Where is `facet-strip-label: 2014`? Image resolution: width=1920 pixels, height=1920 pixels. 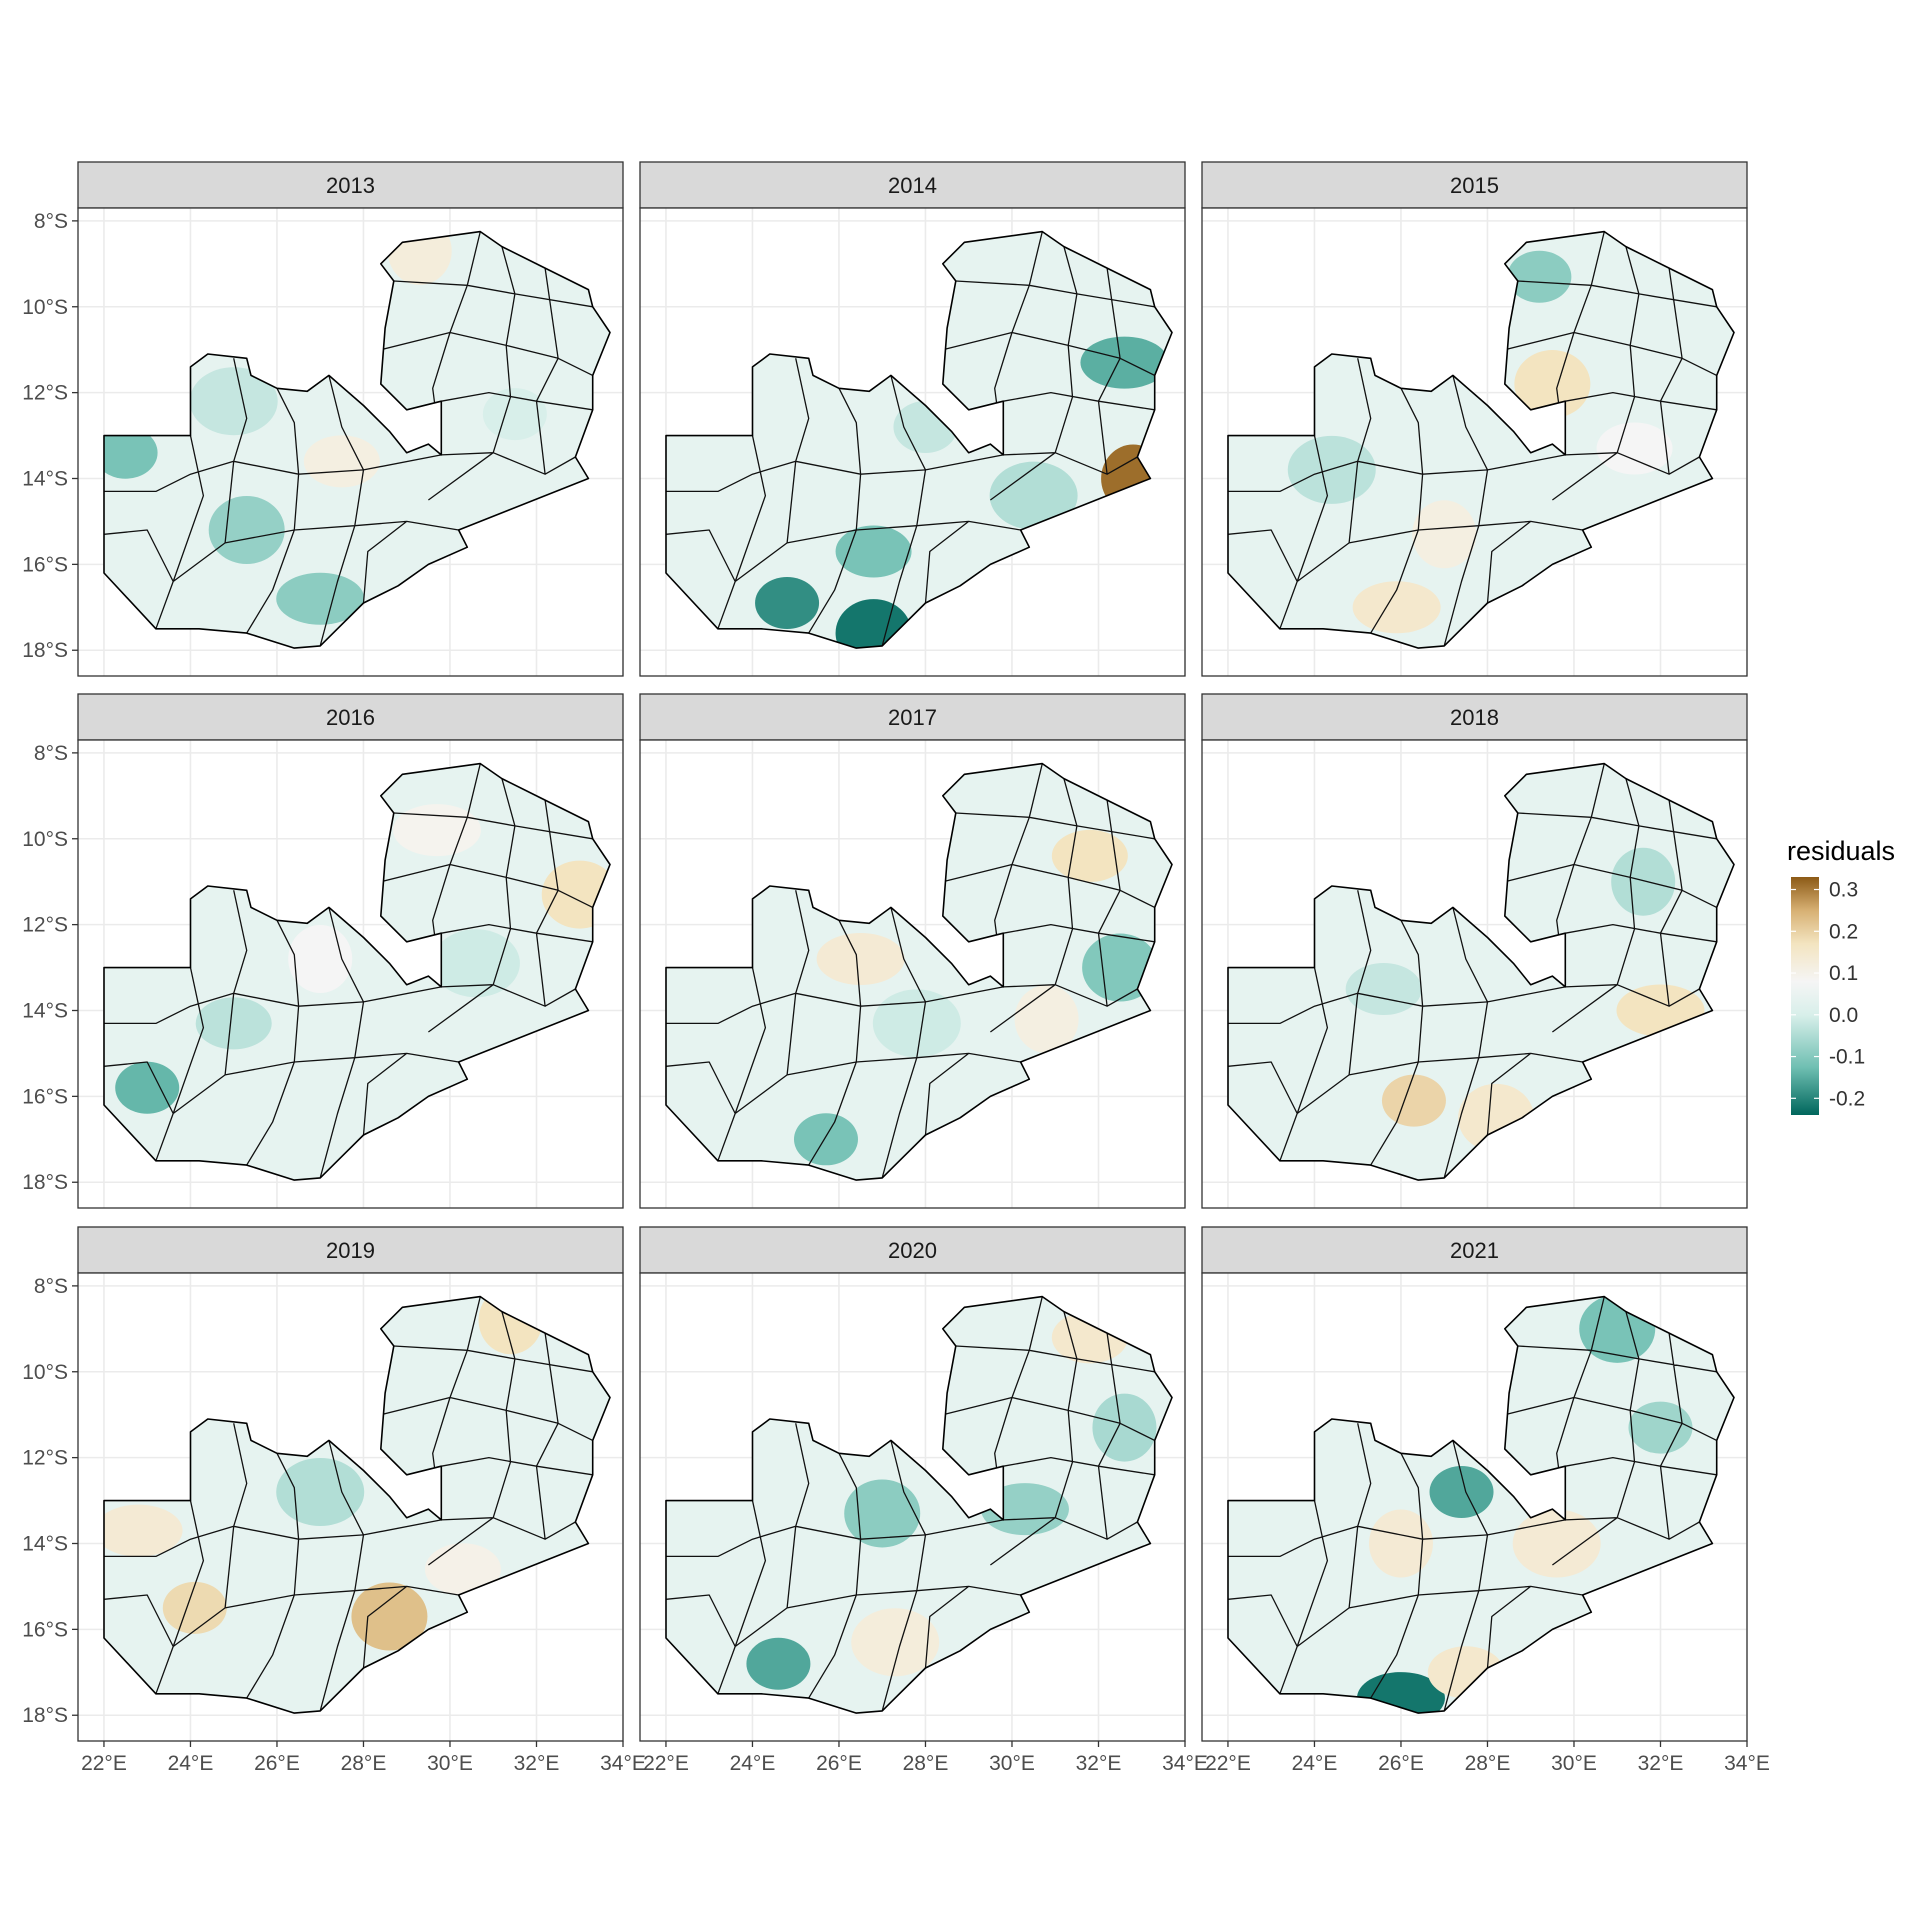 facet-strip-label: 2014 is located at coordinates (912, 185).